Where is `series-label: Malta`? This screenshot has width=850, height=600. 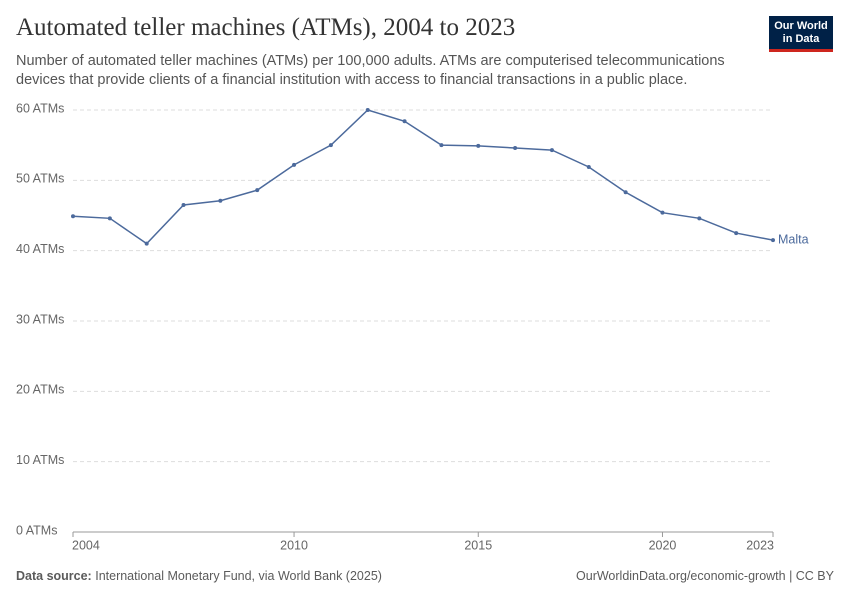
series-label: Malta is located at coordinates (793, 239).